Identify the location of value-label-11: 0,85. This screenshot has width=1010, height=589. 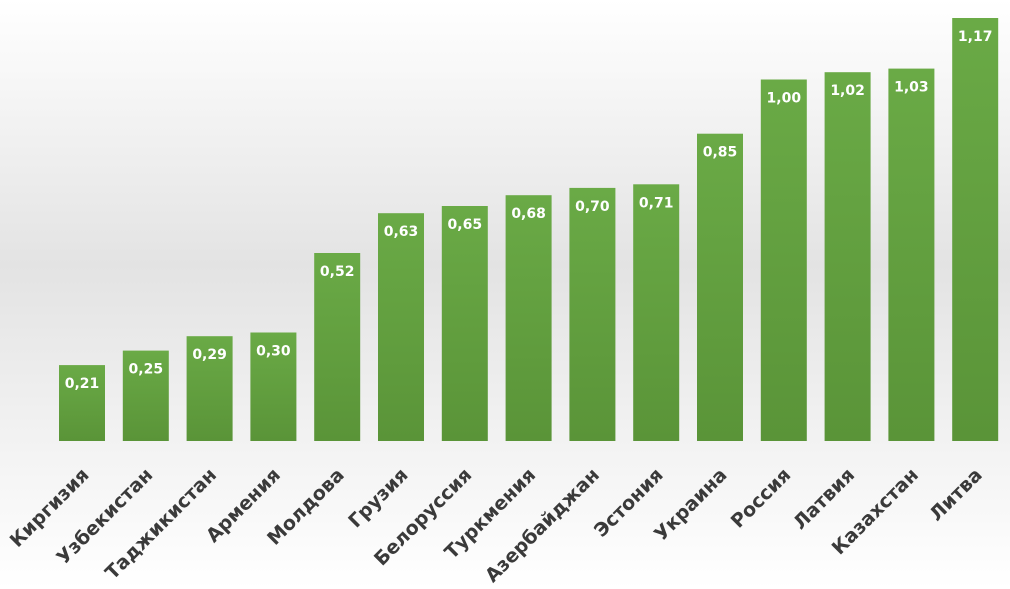
(720, 153).